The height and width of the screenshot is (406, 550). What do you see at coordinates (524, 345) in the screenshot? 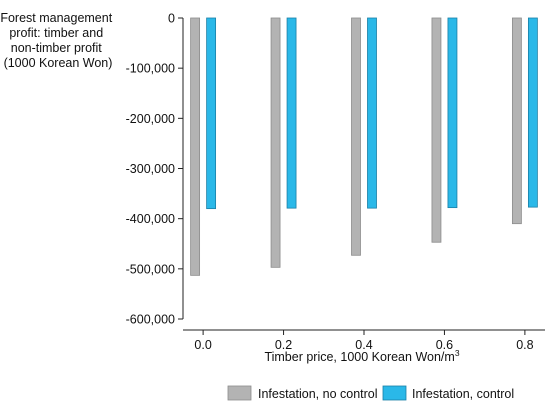
I see `x-tick-label: 0.8` at bounding box center [524, 345].